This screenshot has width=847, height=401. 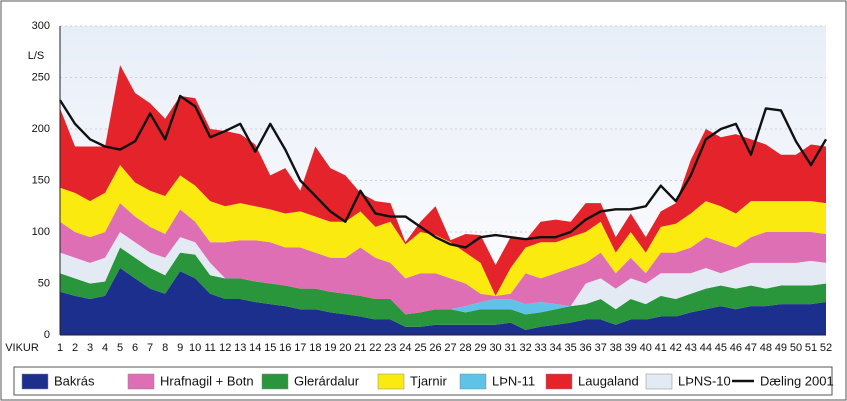 I want to click on y-axis-label: L/S, so click(x=36, y=56).